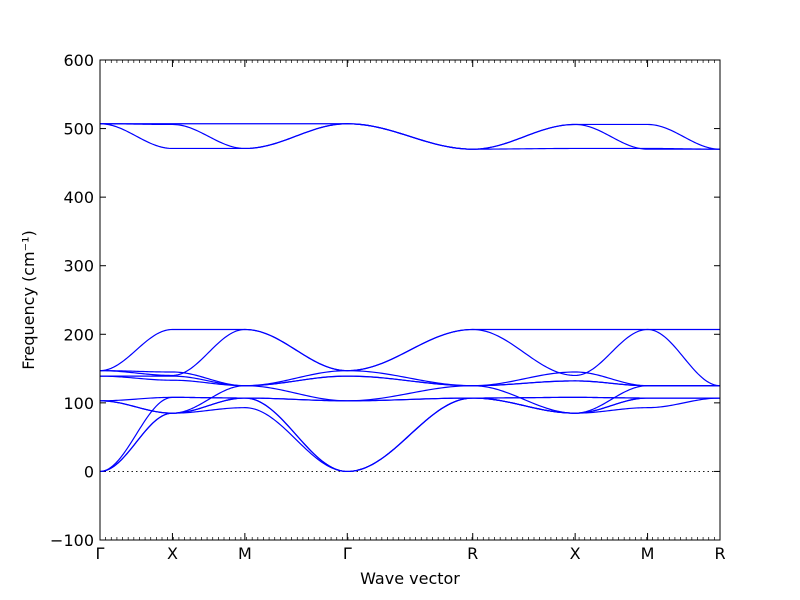 The image size is (800, 600). What do you see at coordinates (78, 334) in the screenshot?
I see `y-tick-label: 200` at bounding box center [78, 334].